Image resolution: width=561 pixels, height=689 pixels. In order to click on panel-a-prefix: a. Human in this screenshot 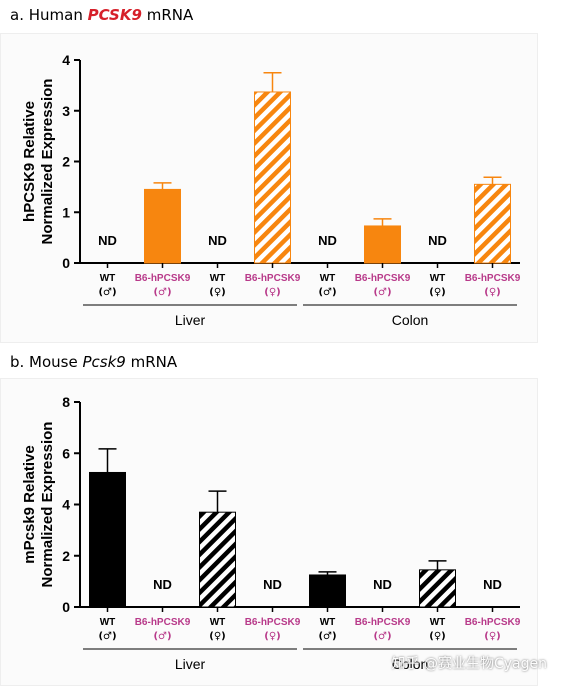, I will do `click(49, 15)`.